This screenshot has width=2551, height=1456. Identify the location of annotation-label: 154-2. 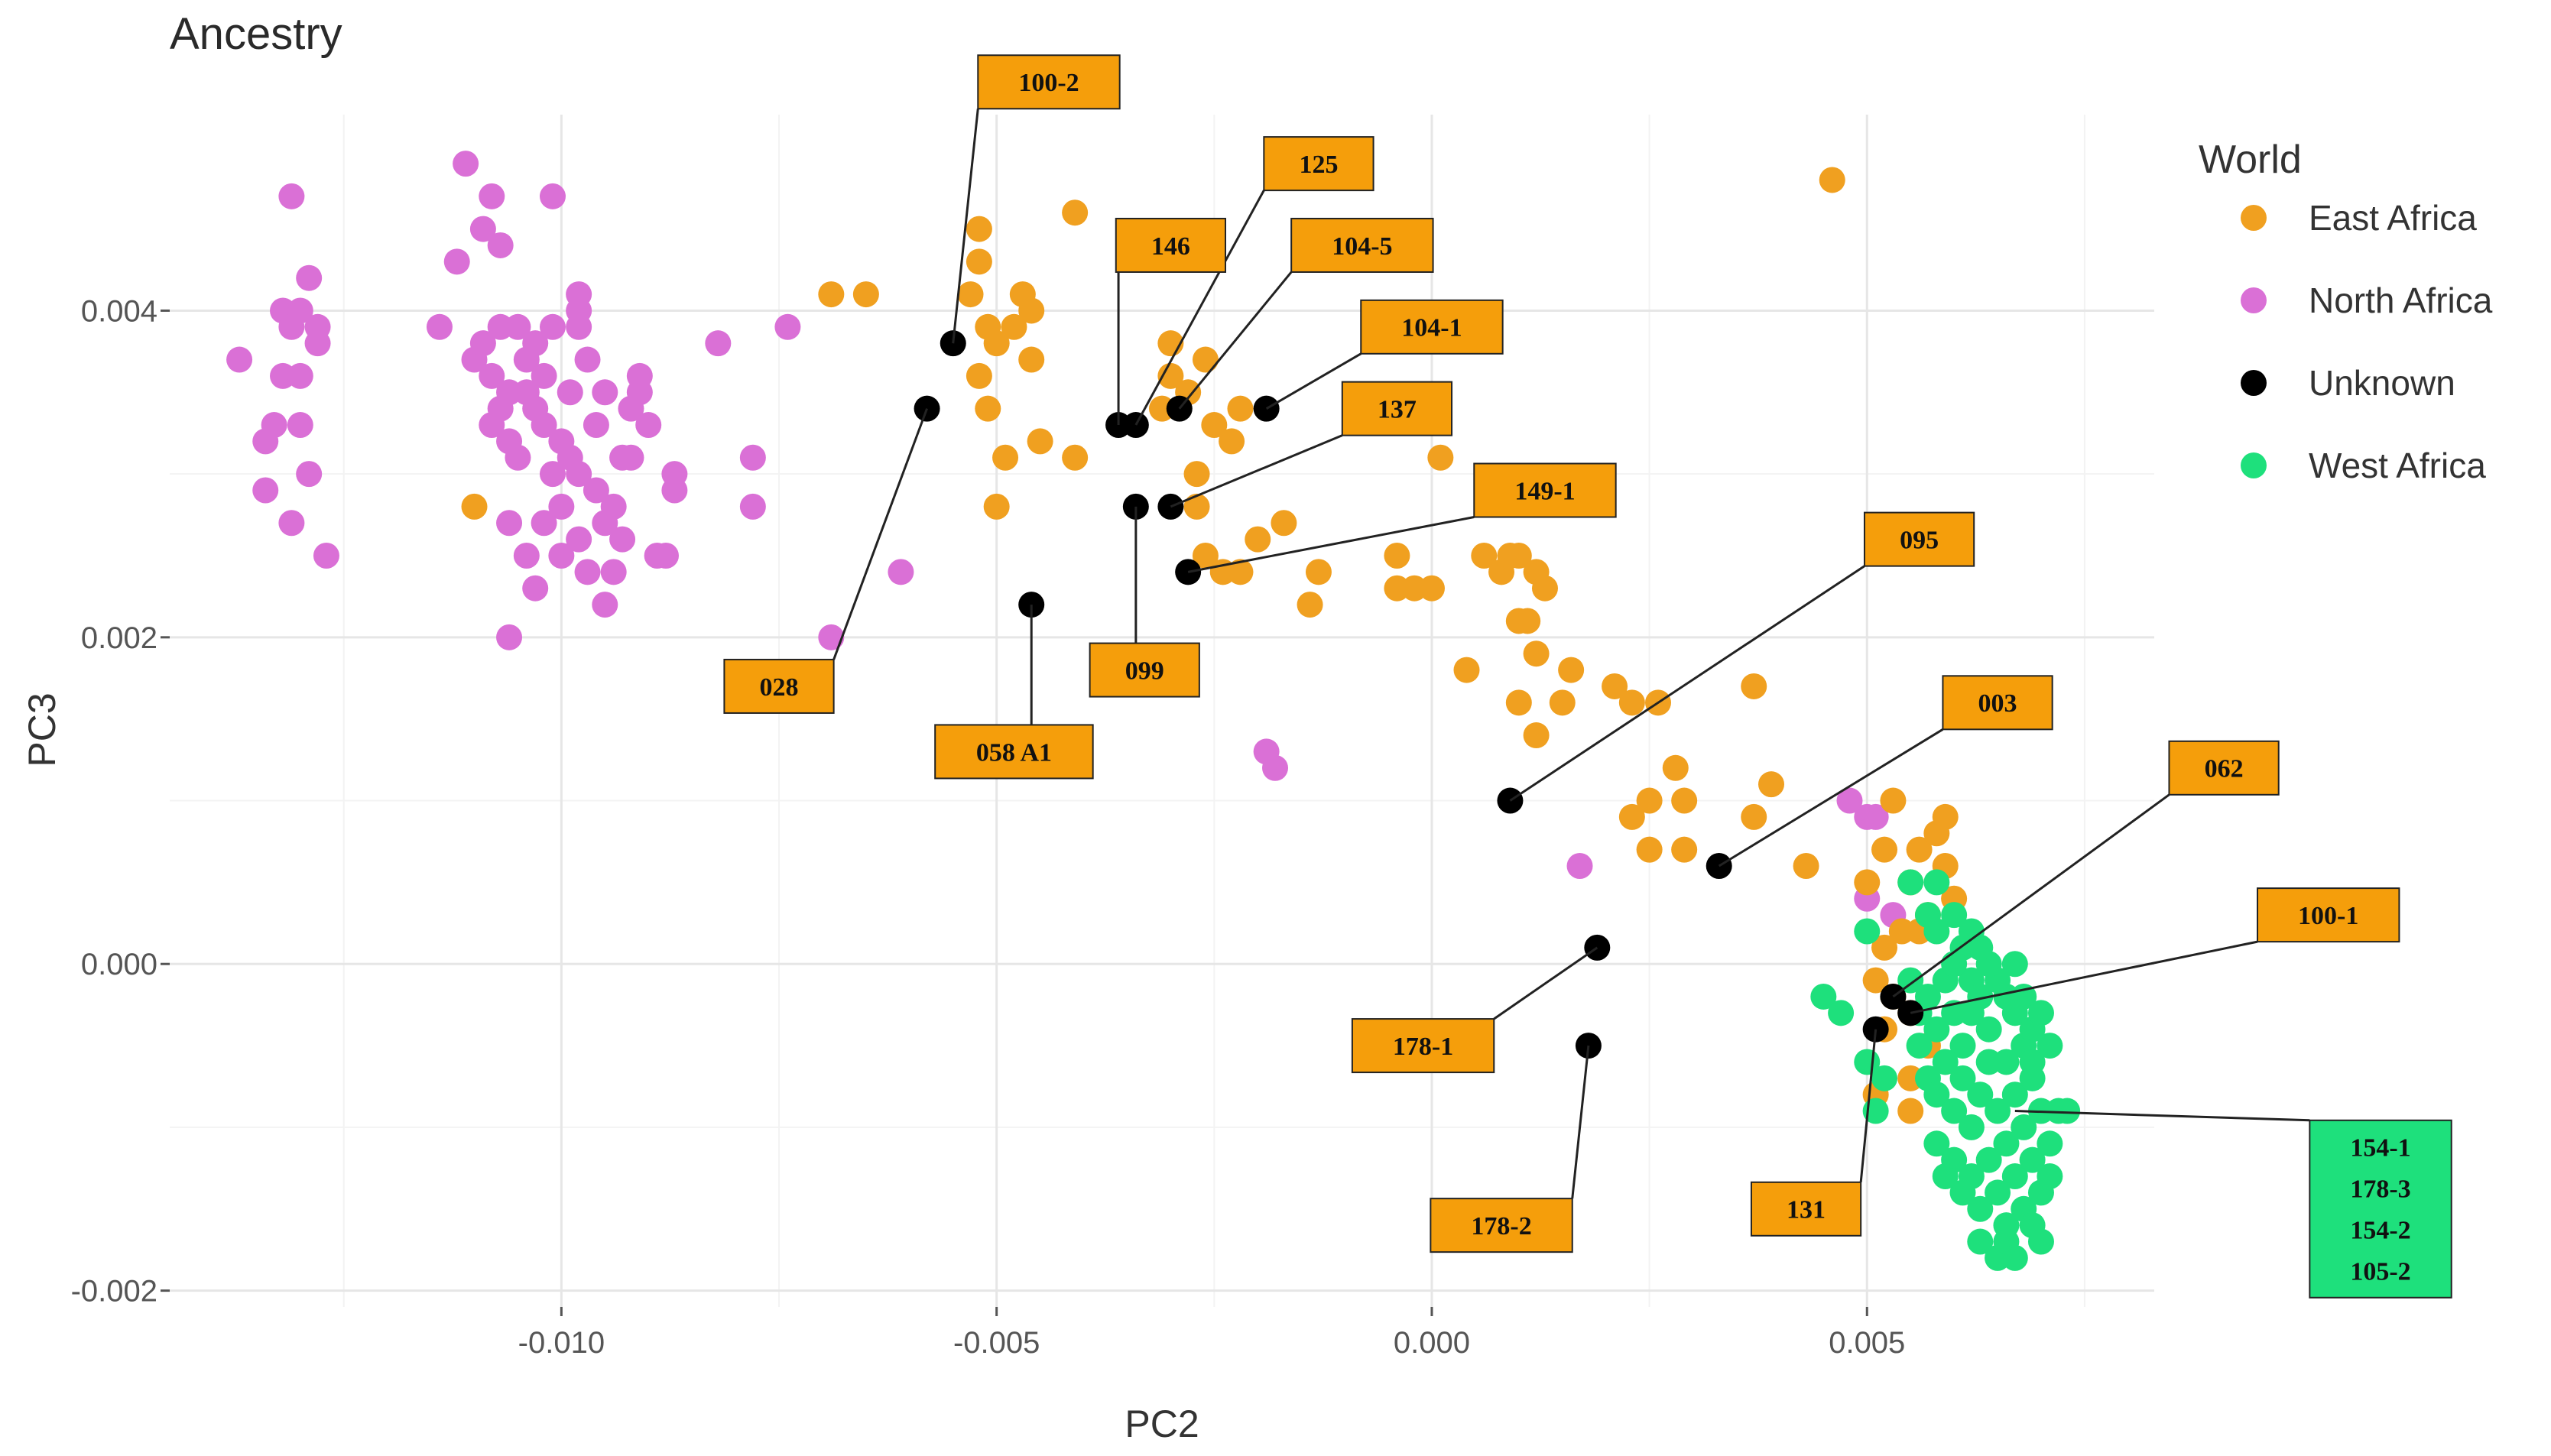
(2380, 1231).